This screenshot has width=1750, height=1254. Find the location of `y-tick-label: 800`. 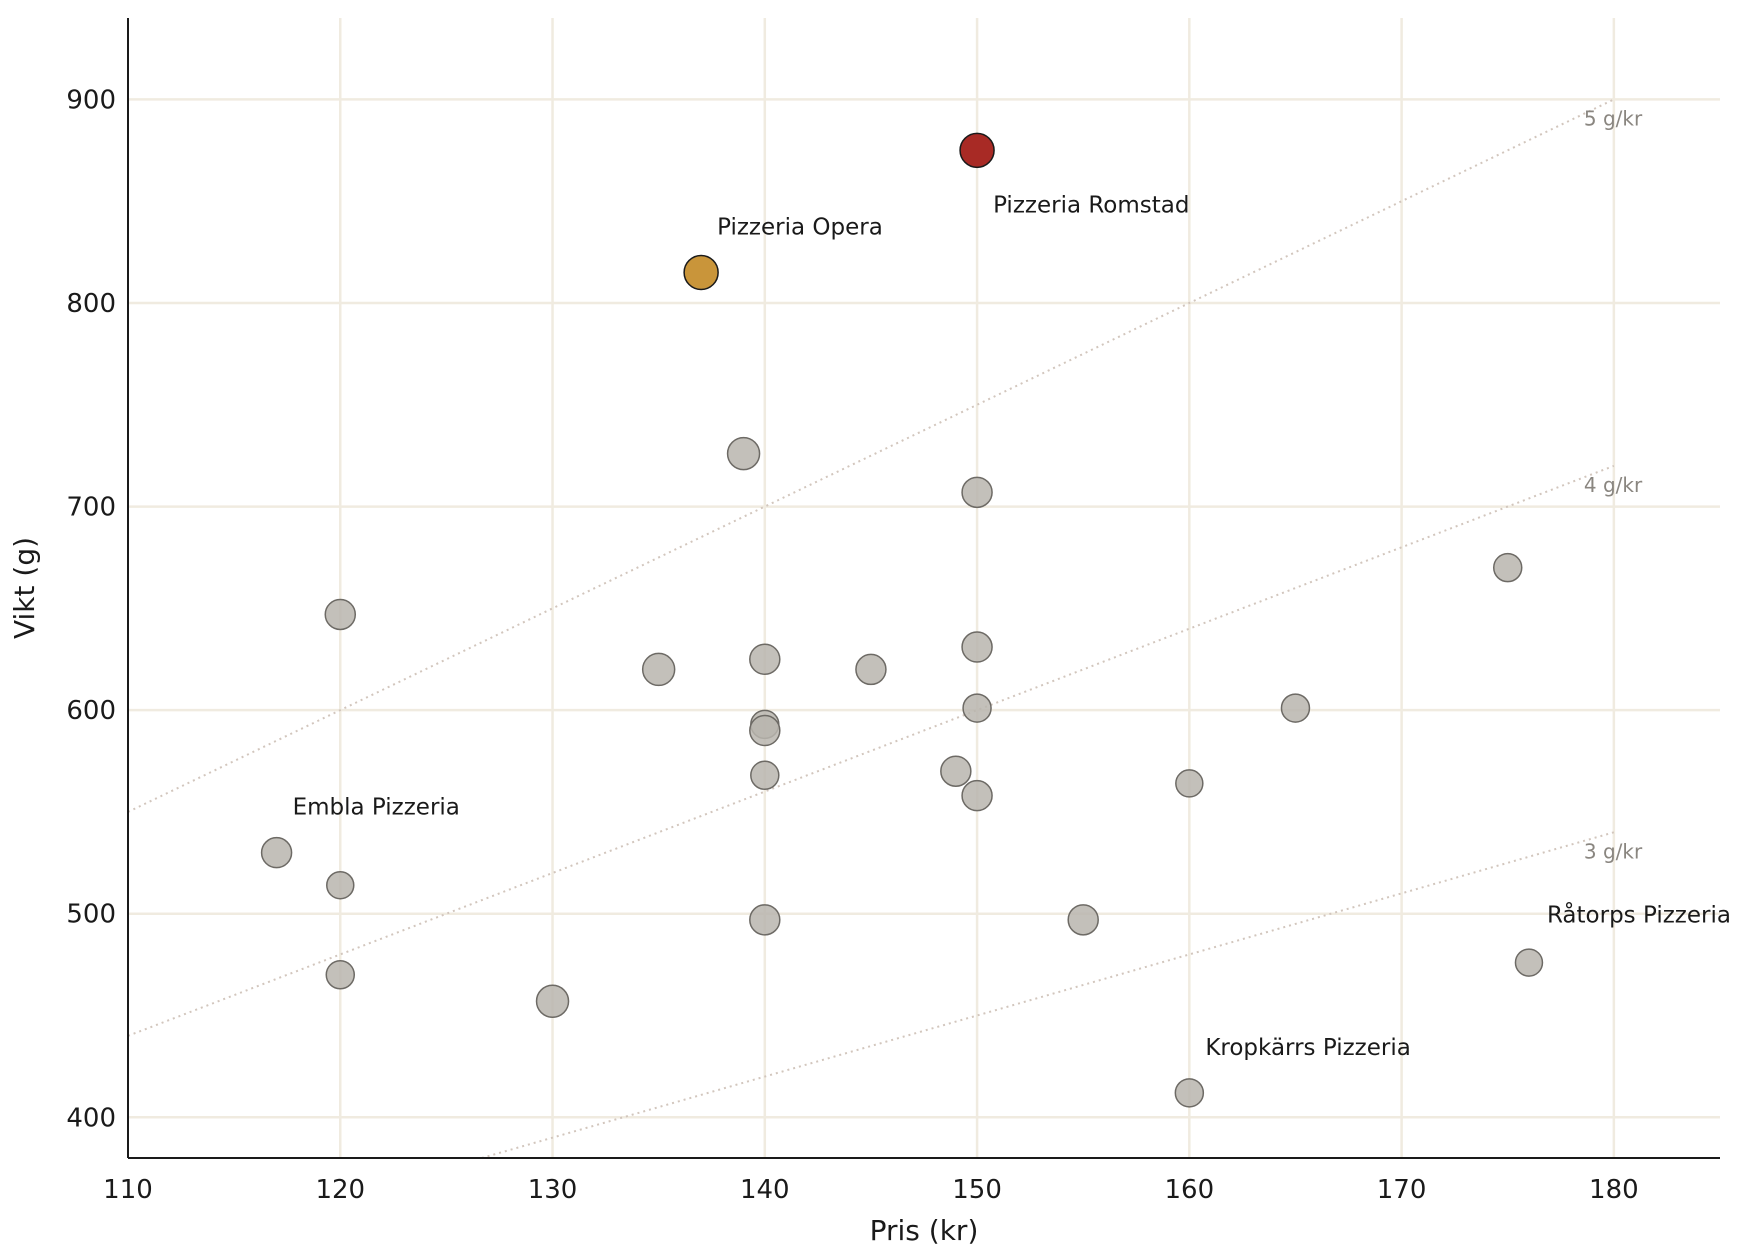

y-tick-label: 800 is located at coordinates (91, 304).